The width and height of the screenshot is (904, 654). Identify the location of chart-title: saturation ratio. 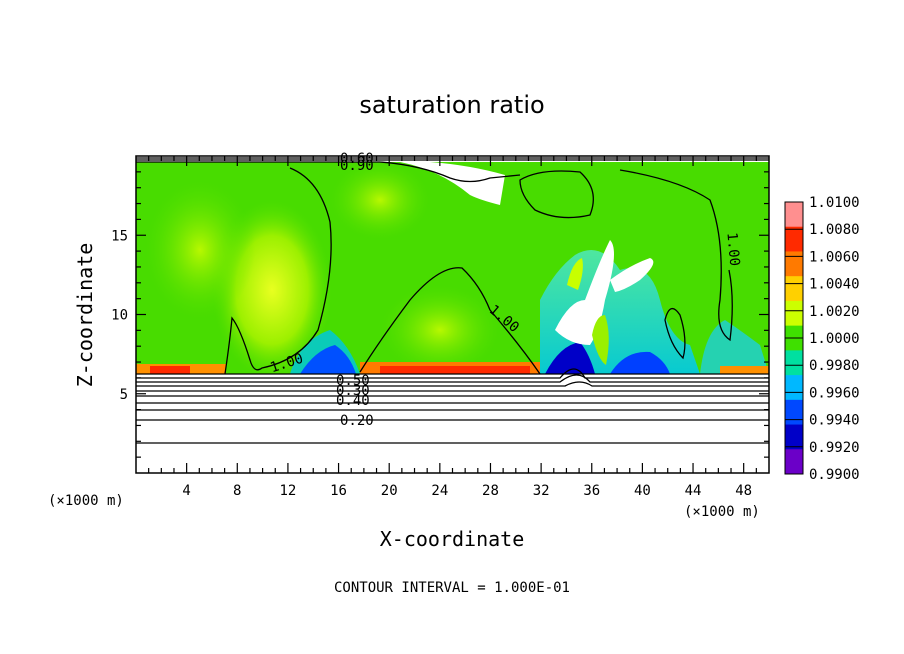
(451, 105).